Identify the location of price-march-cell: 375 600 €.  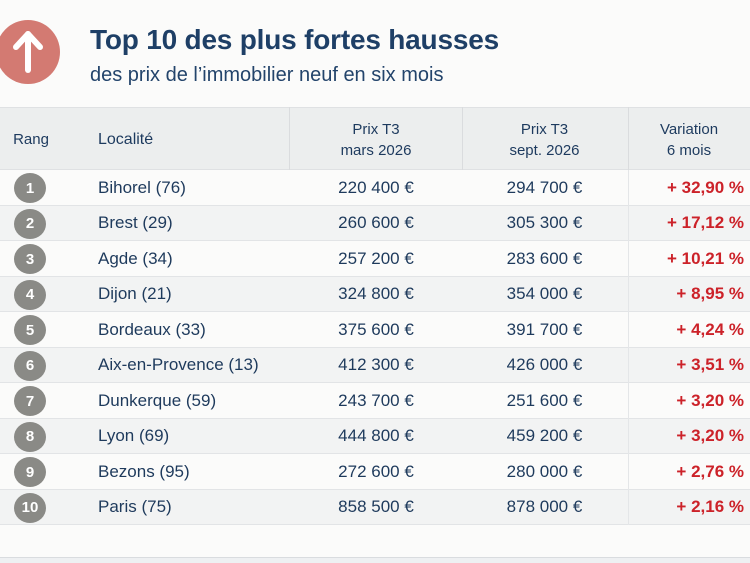
(376, 329).